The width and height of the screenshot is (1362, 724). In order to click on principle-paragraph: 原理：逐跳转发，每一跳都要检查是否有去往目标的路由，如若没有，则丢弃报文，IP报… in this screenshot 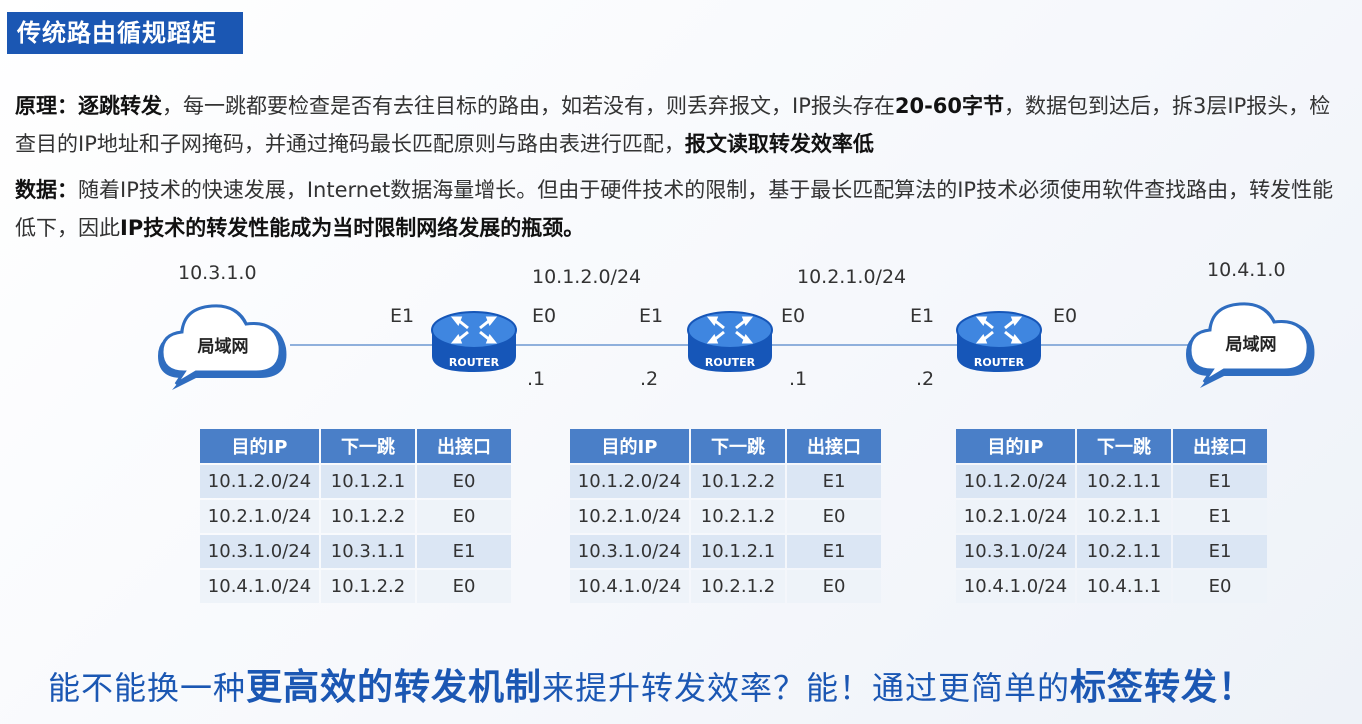, I will do `click(682, 125)`.